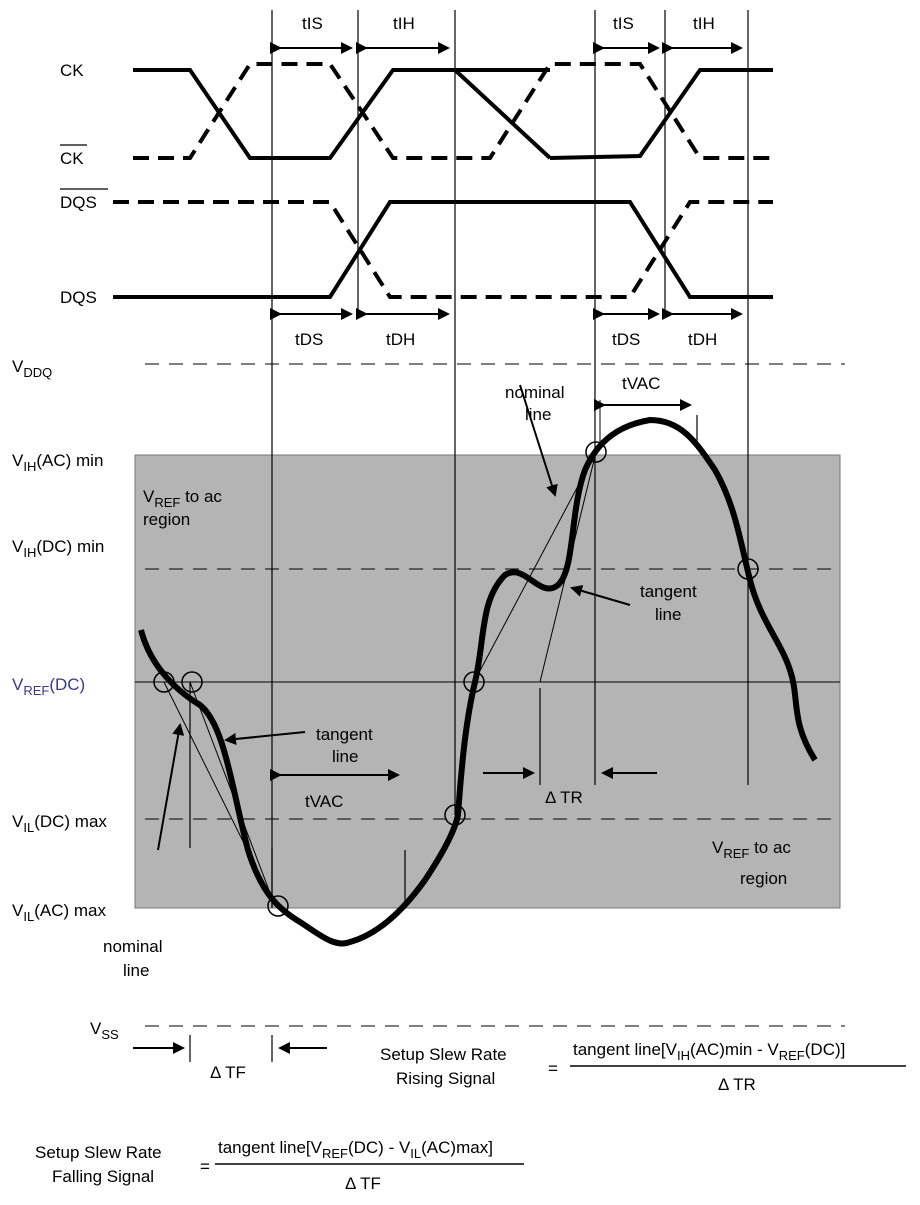  Describe the element at coordinates (481, 590) in the screenshot. I see `tvac-arrows` at that location.